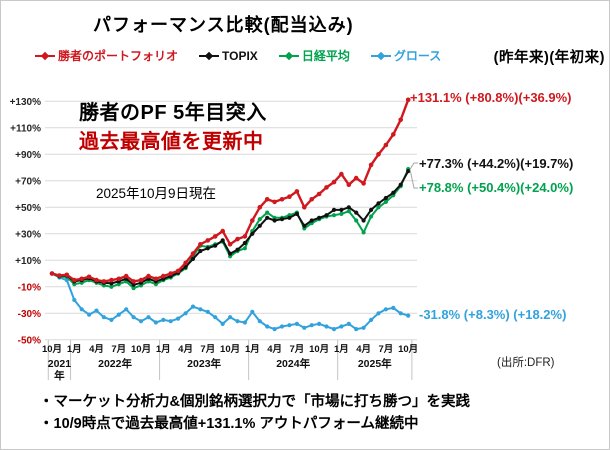 This screenshot has height=450, width=610. I want to click on end-label-nikkei: +78.8% (+50.4%)(+24.0%), so click(496, 187).